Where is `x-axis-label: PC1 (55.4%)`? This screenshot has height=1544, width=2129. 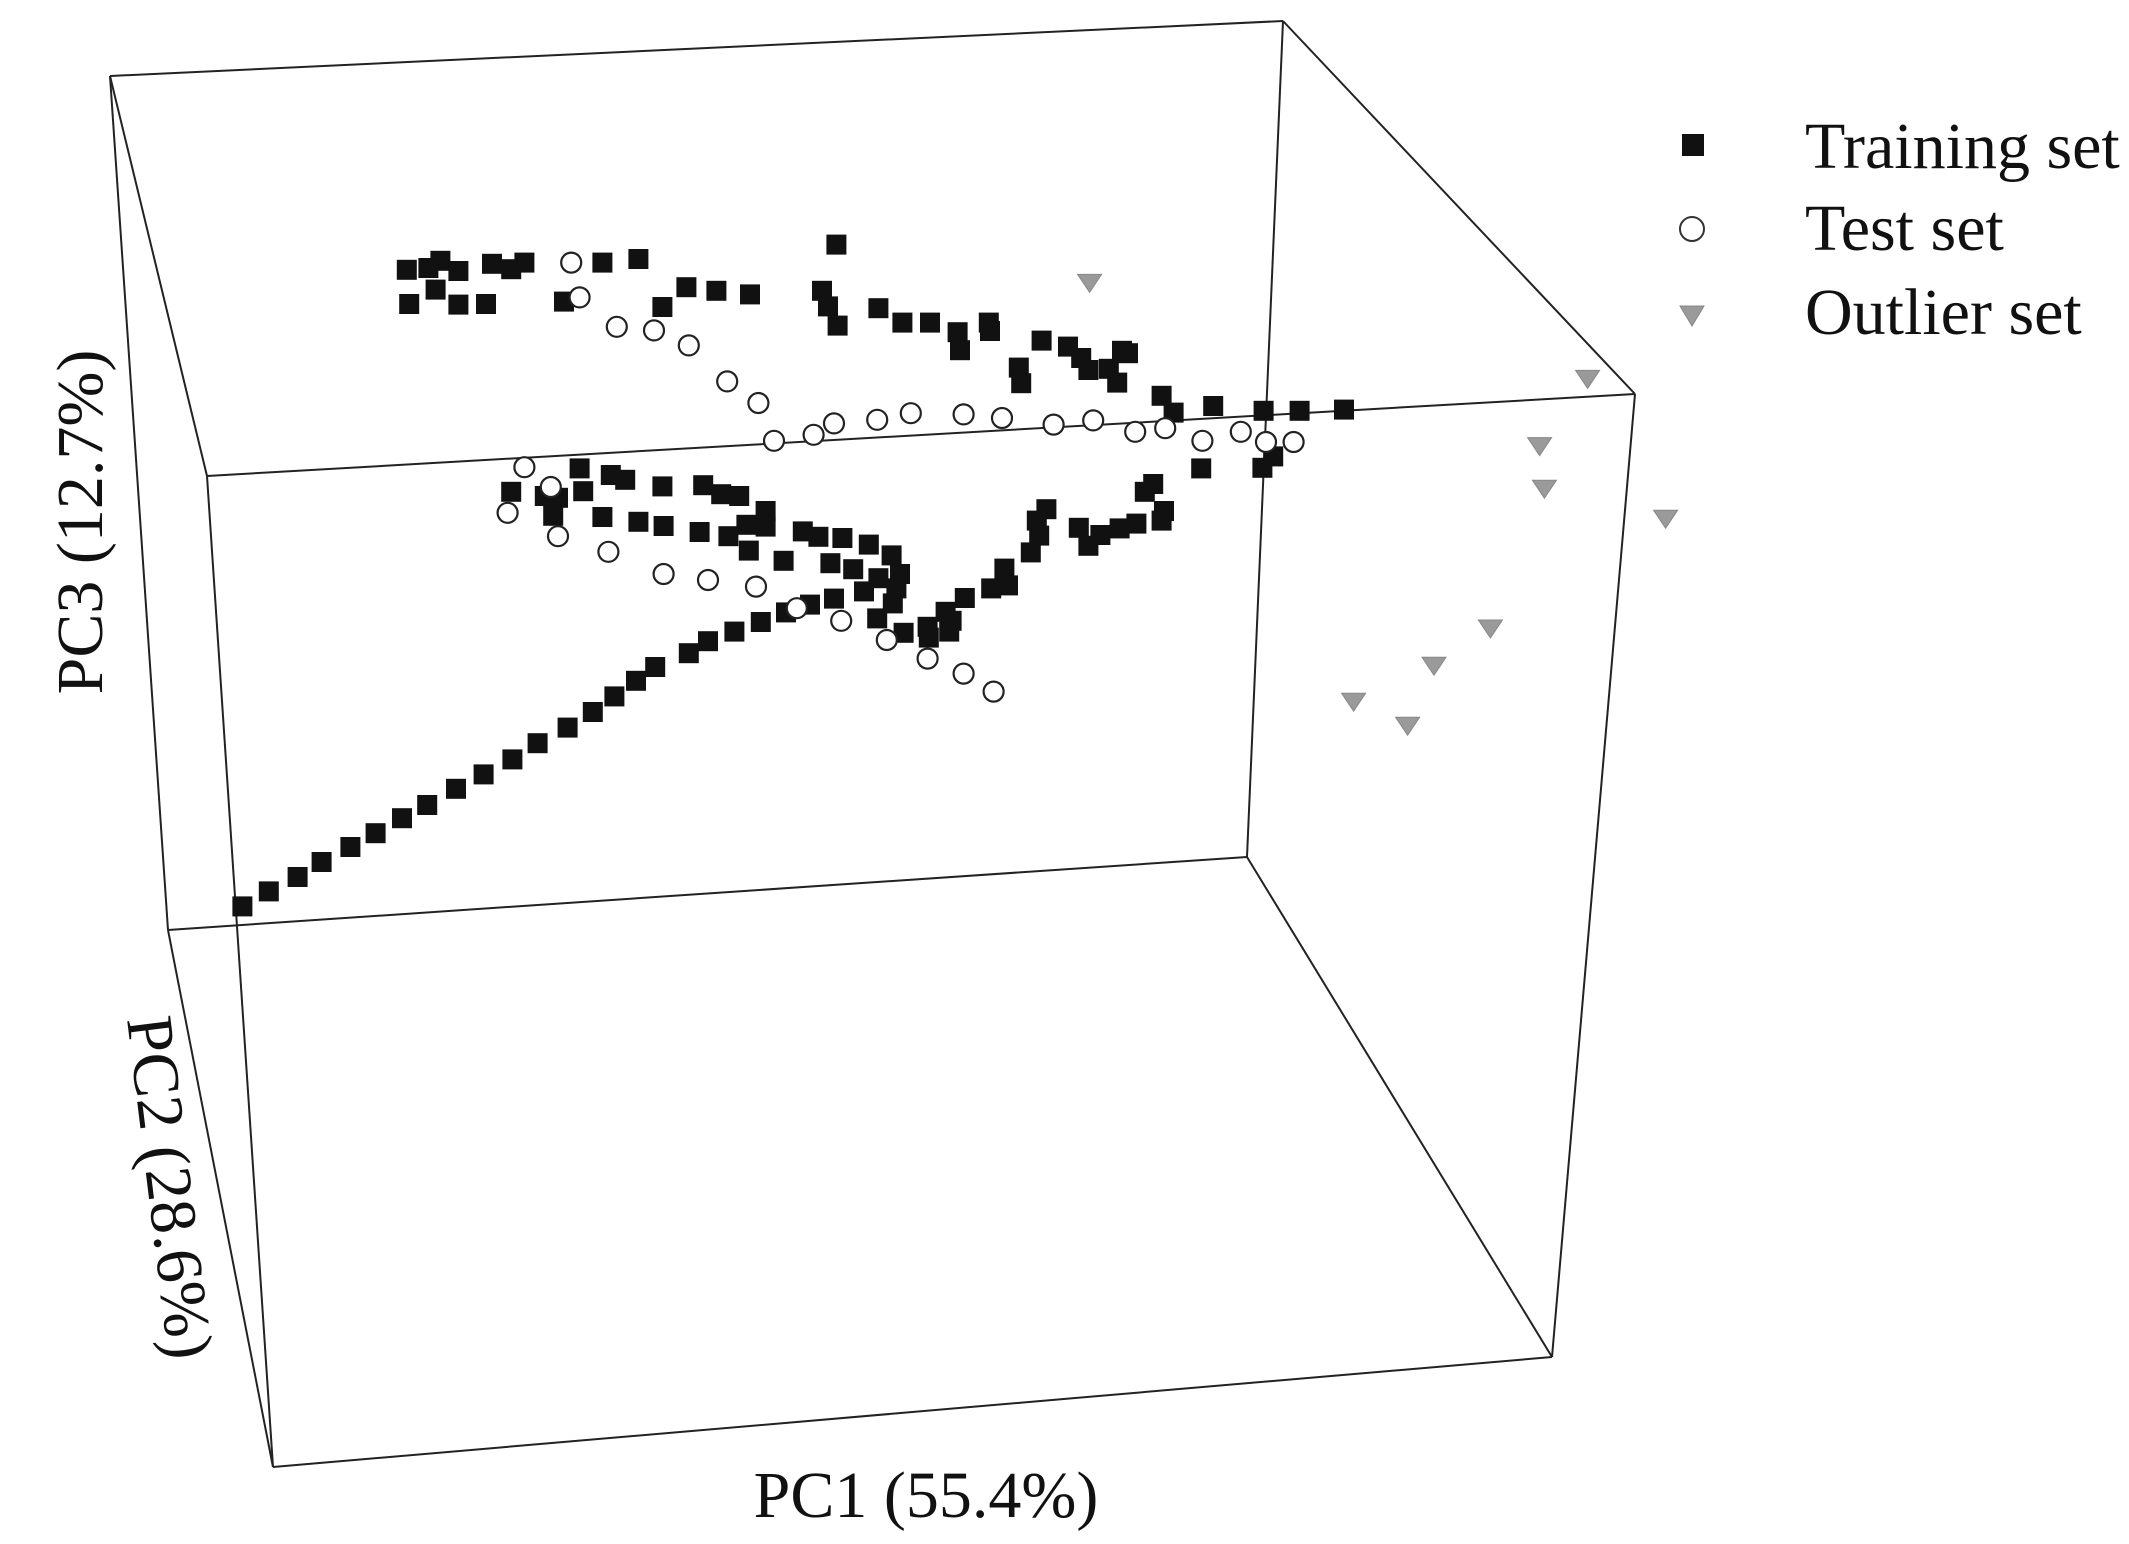
x-axis-label: PC1 (55.4%) is located at coordinates (926, 1495).